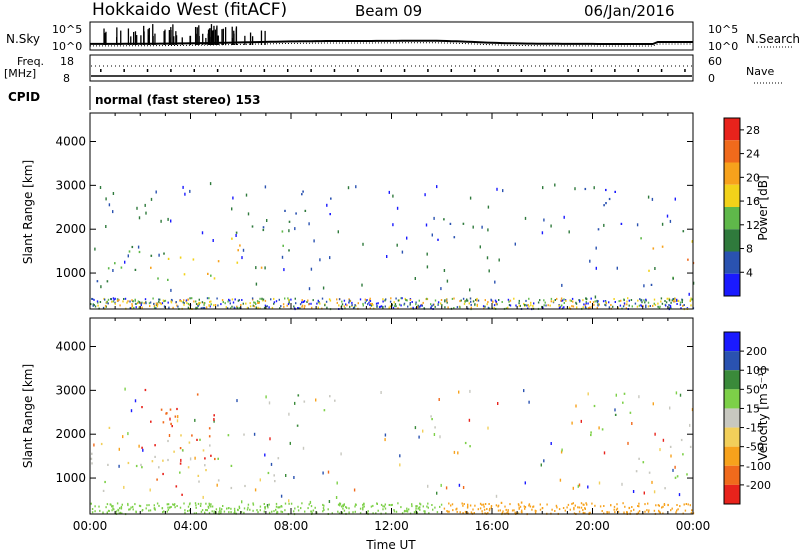  I want to click on freq-marks, so click(393, 70).